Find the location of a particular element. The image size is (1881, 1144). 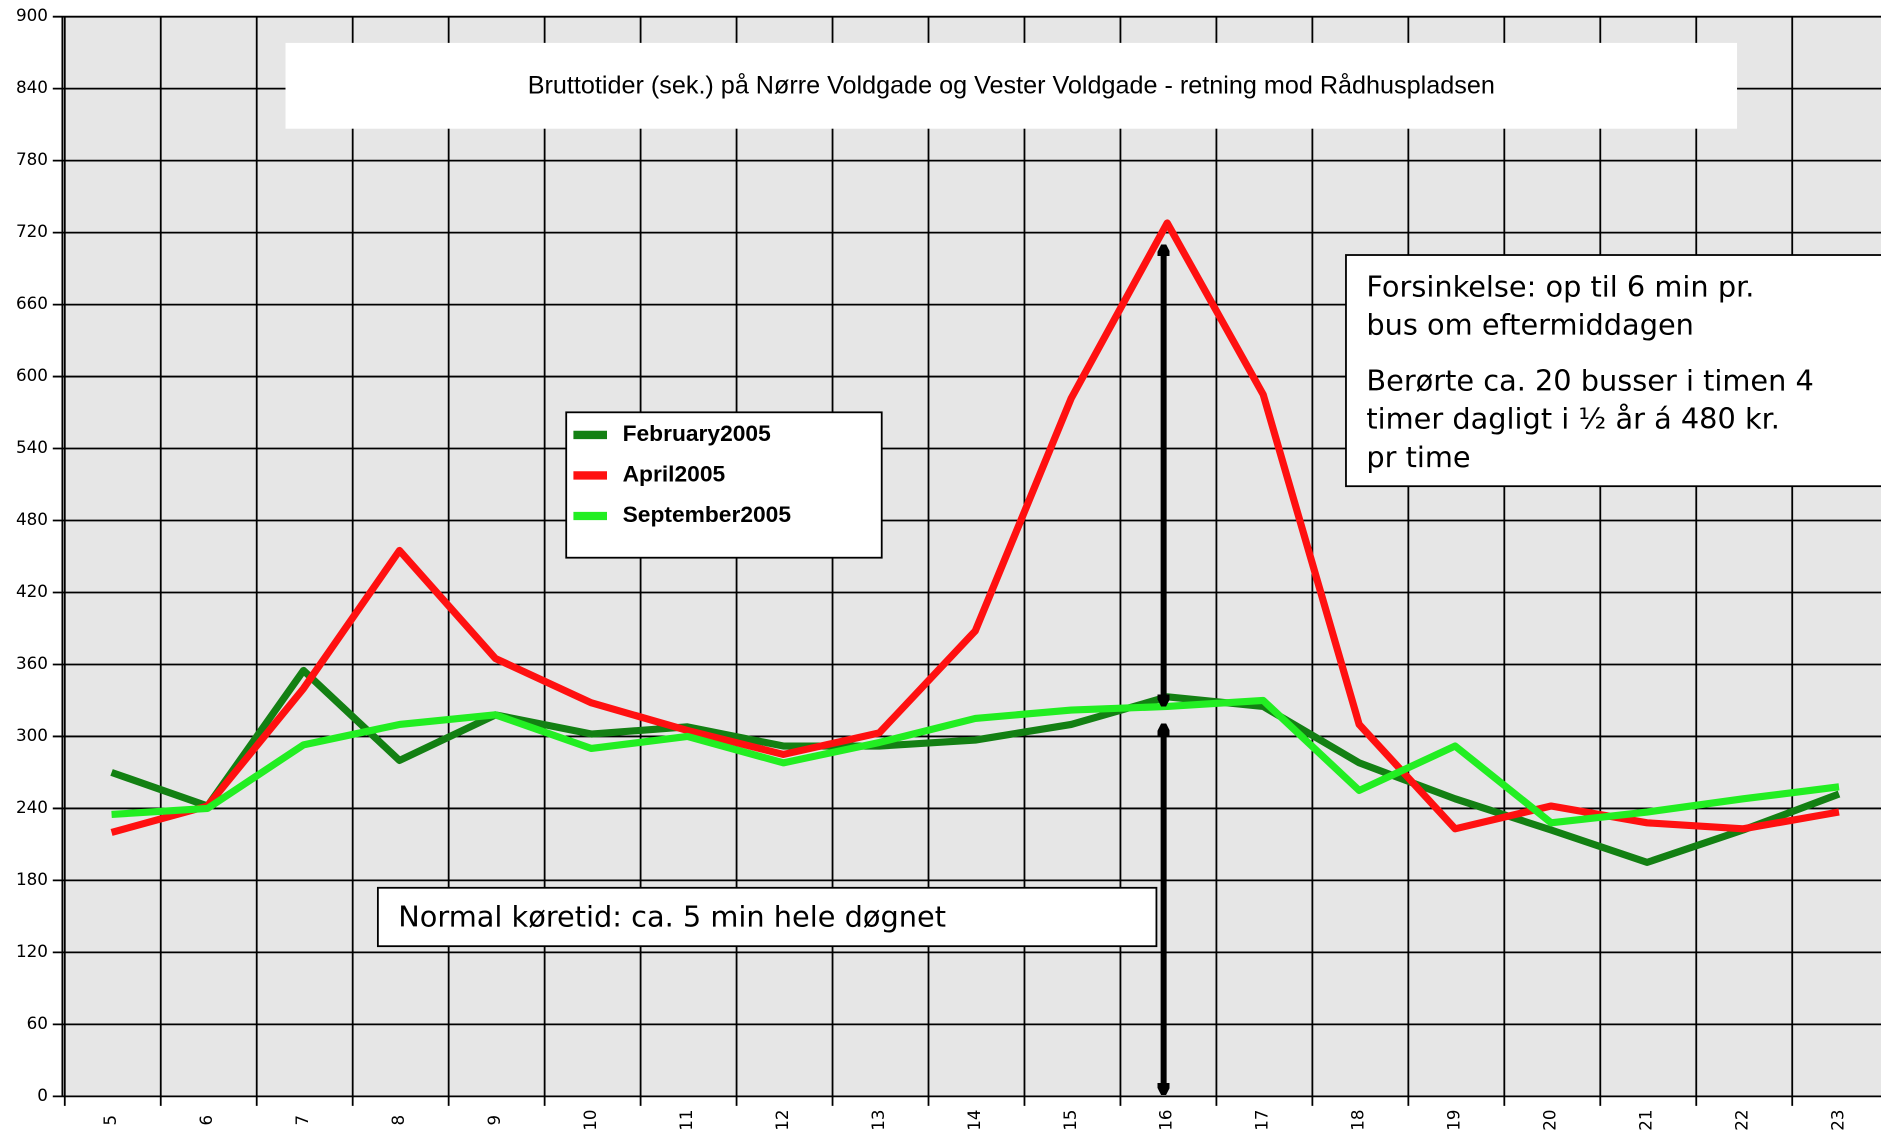

title-box is located at coordinates (1011, 85).